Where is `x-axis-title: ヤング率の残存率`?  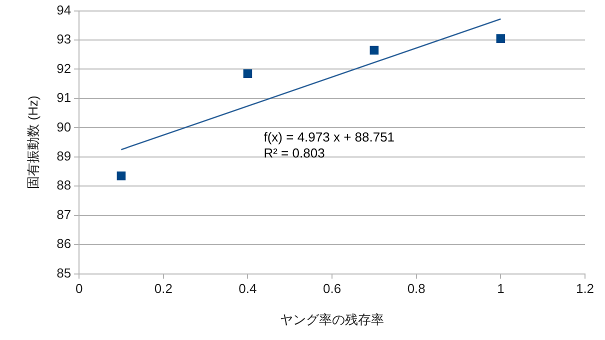
x-axis-title: ヤング率の残存率 is located at coordinates (332, 319).